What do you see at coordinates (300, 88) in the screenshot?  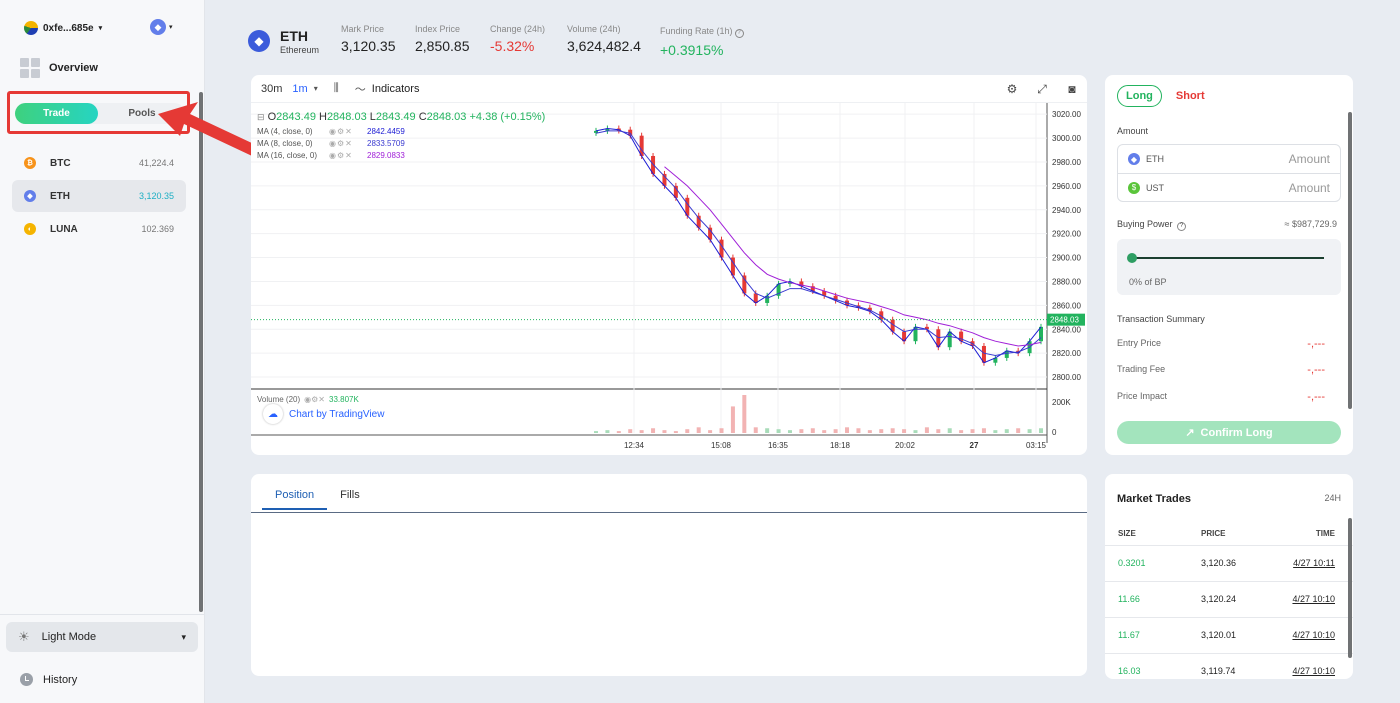 I see `timeframe-1m: 1m` at bounding box center [300, 88].